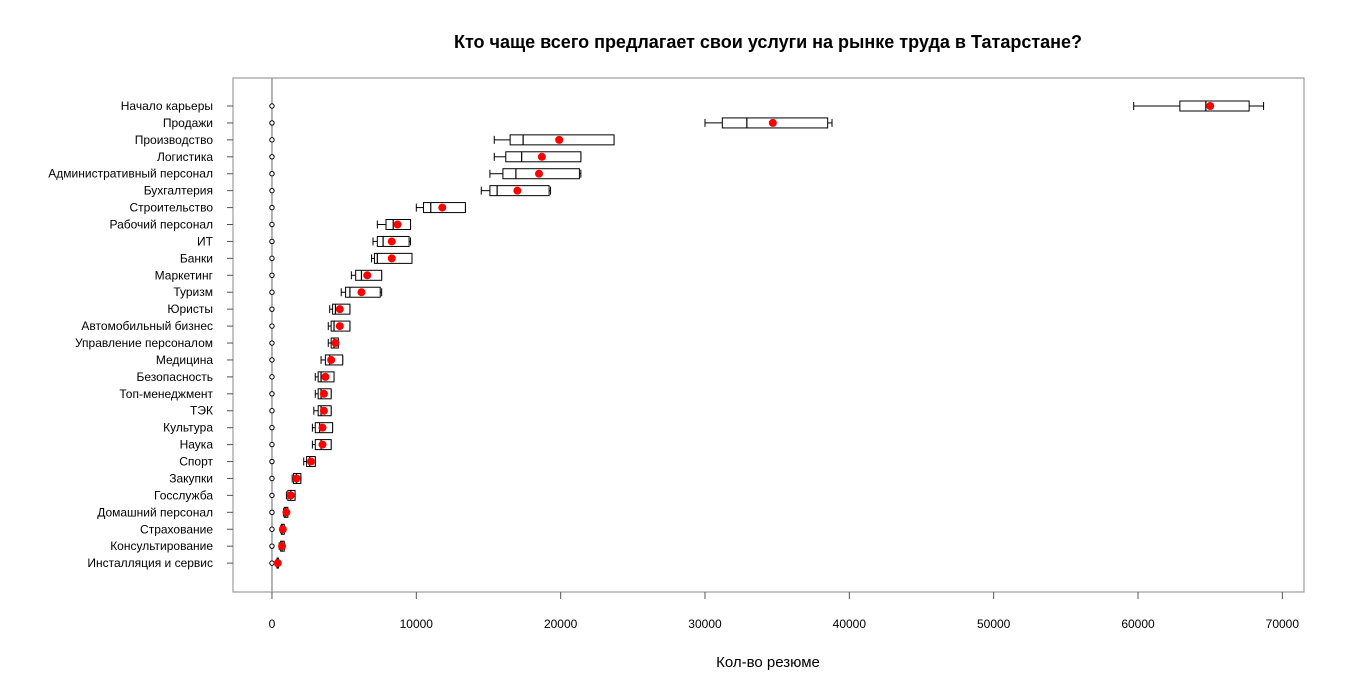 The height and width of the screenshot is (690, 1345). I want to click on category-label: Административный персонал, so click(130, 174).